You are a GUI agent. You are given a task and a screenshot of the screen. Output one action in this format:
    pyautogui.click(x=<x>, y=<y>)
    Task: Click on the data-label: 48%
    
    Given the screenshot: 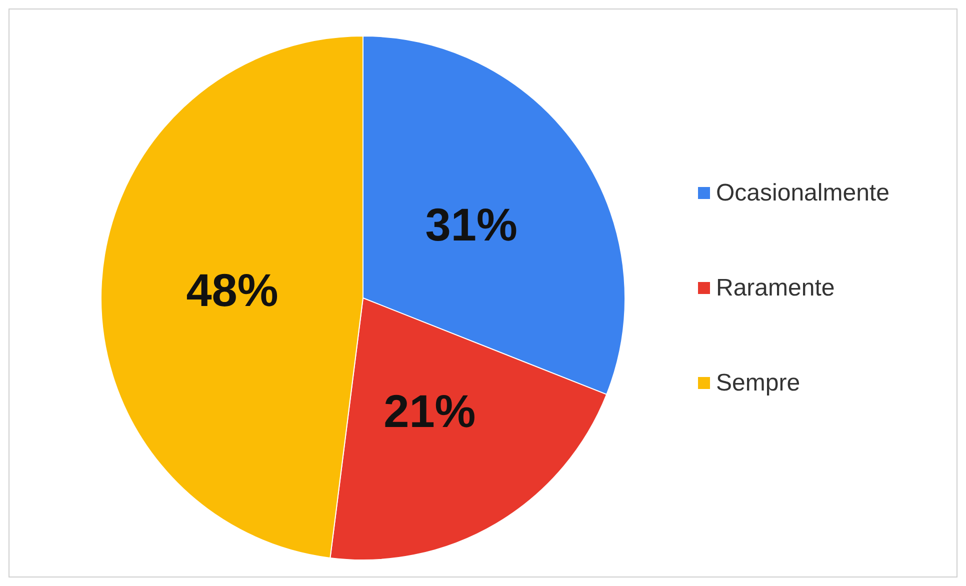 What is the action you would take?
    pyautogui.click(x=232, y=290)
    